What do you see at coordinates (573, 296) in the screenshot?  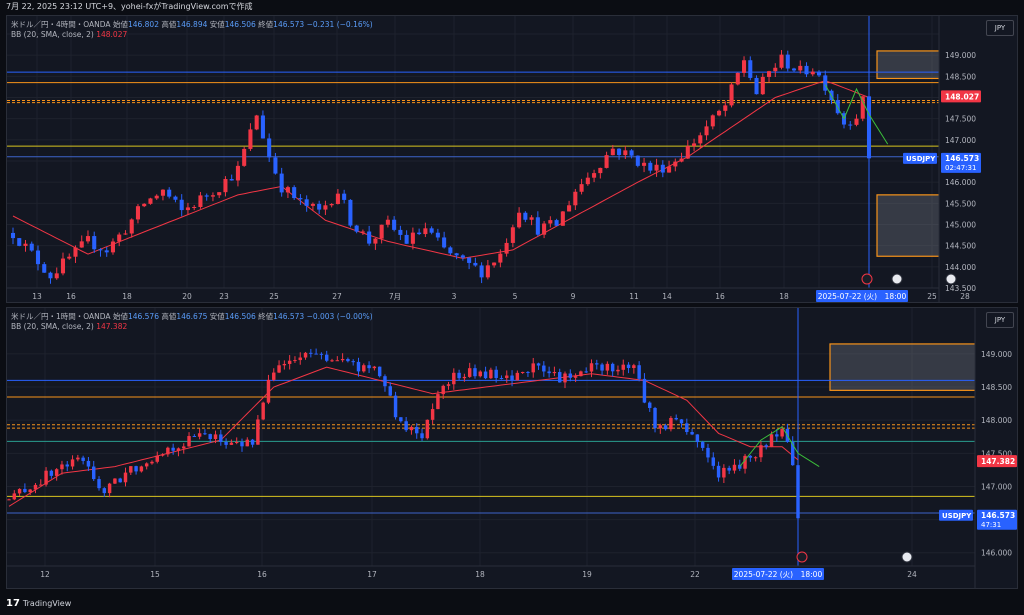 I see `time-tick-label: 9` at bounding box center [573, 296].